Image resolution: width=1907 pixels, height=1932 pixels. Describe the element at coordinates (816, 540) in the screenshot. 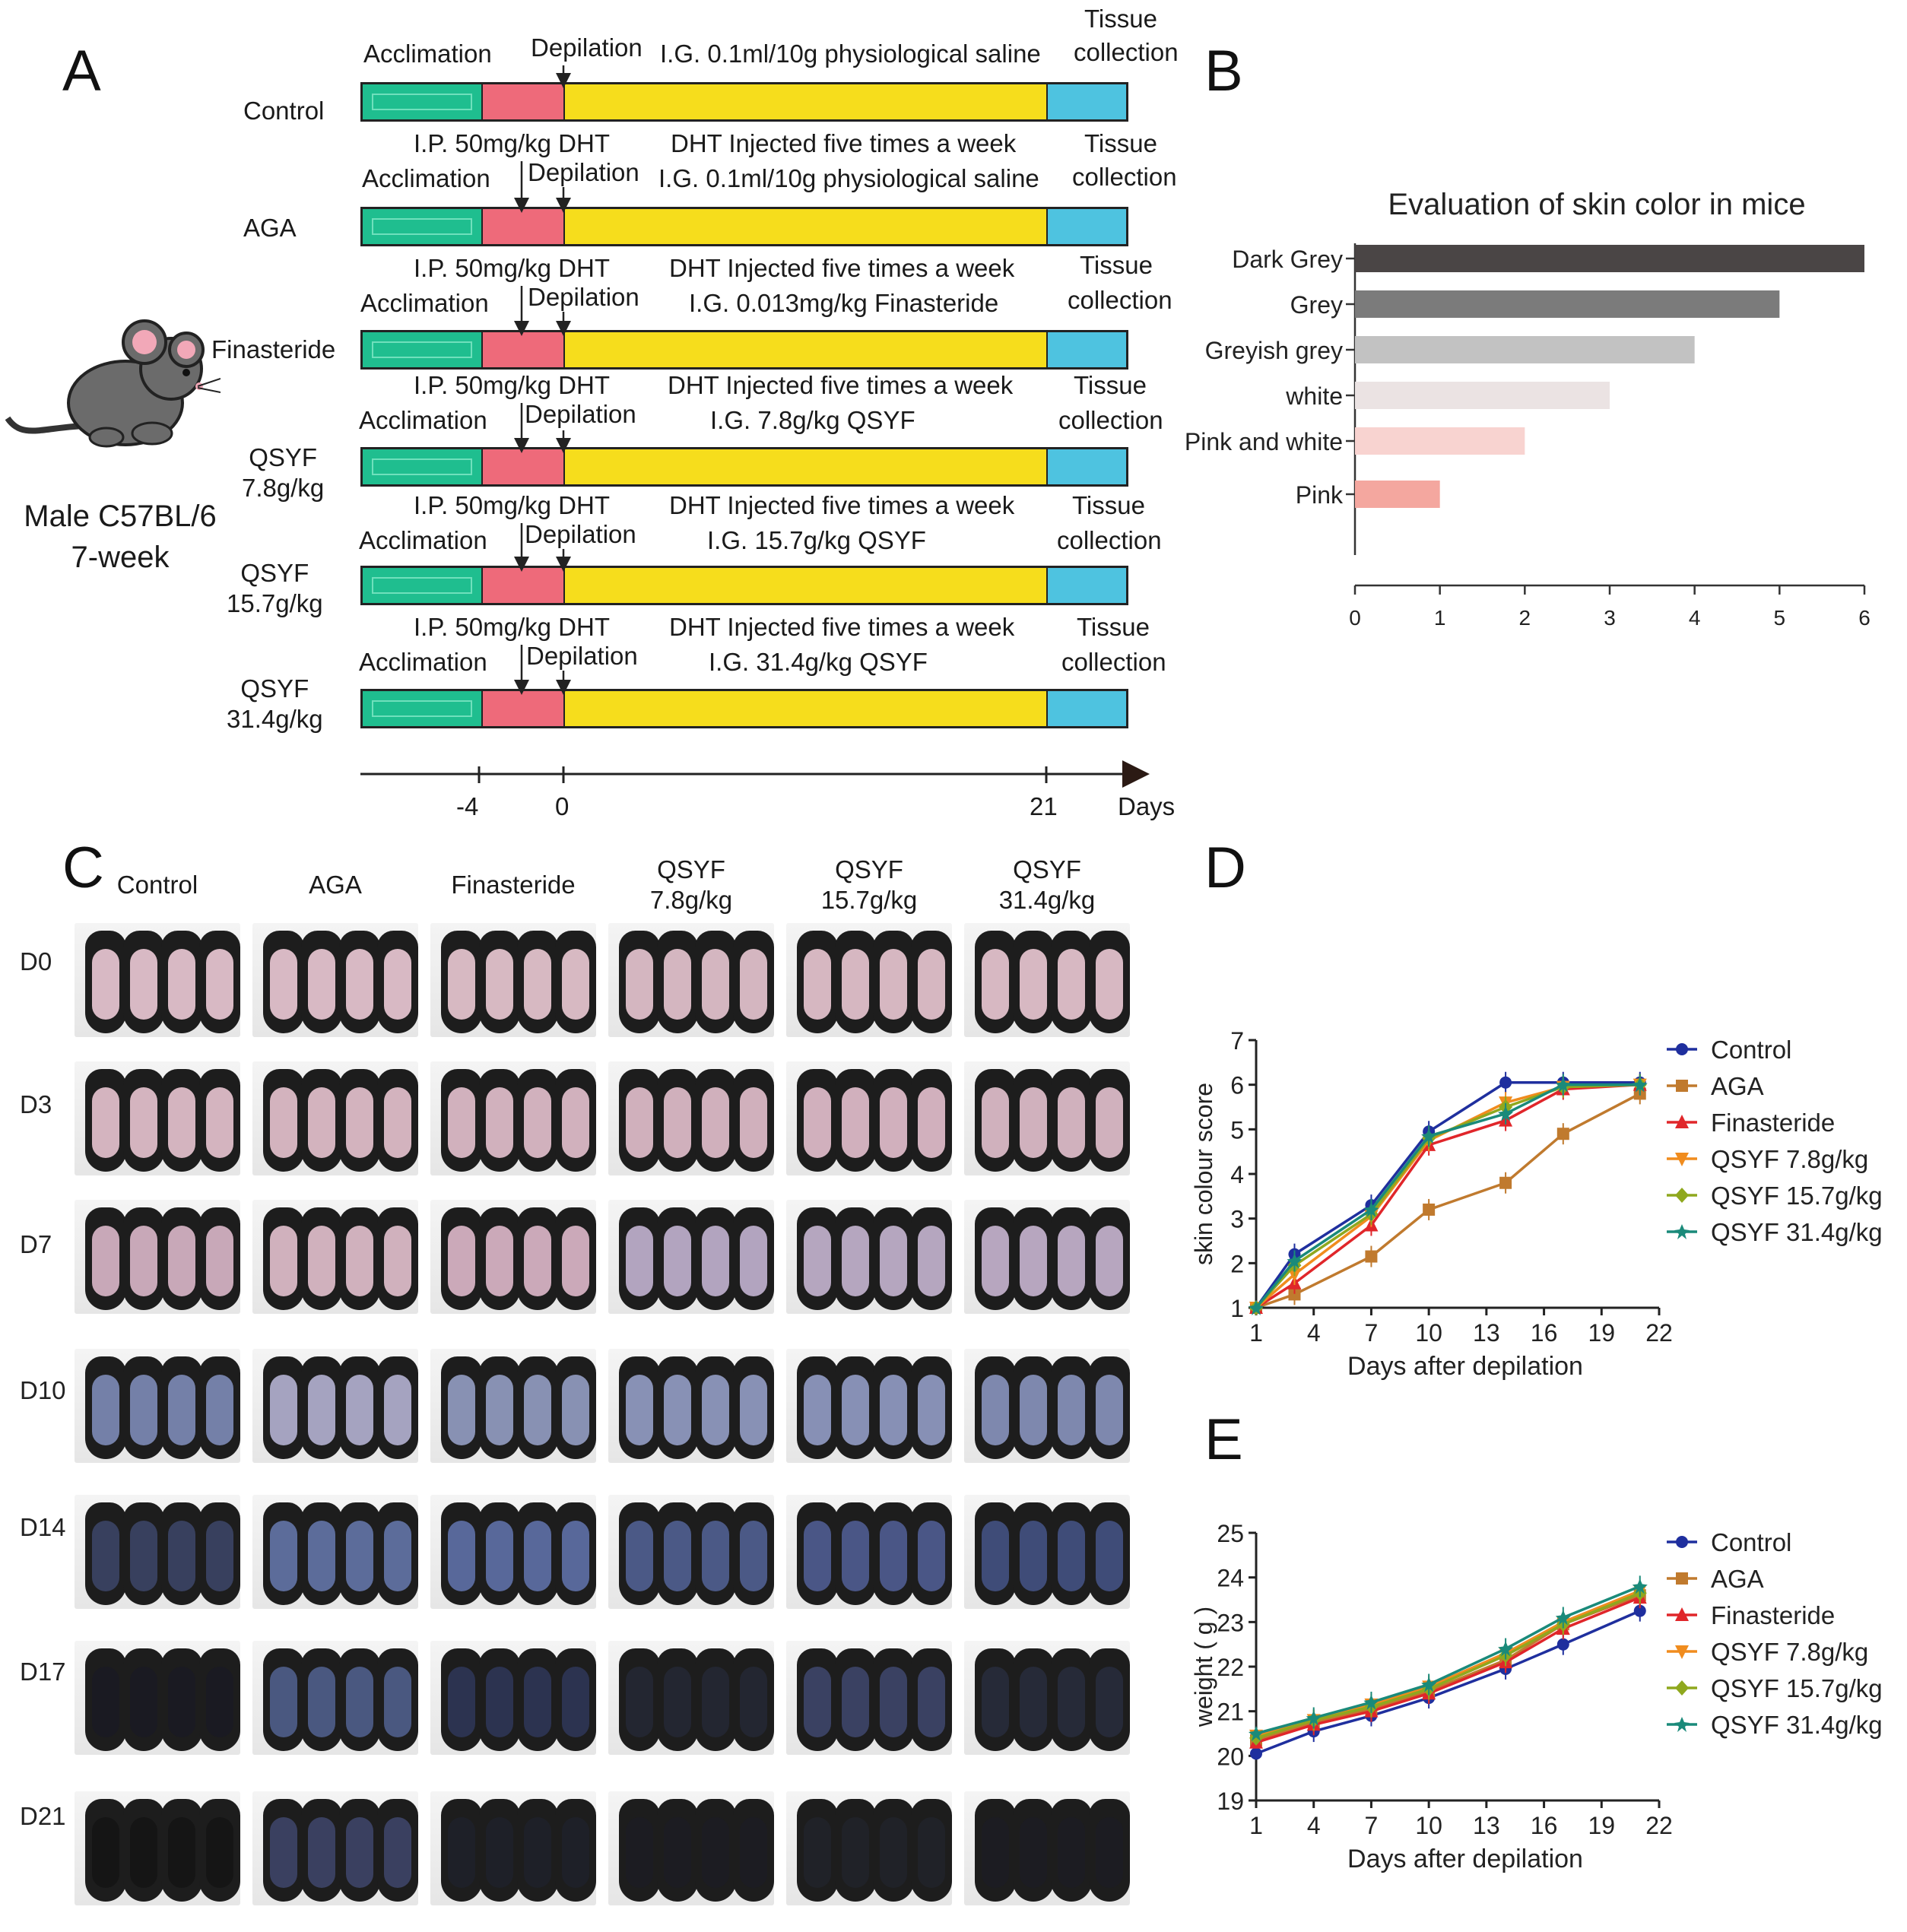

I see `treatment-label: I.G. 15.7g/kg QSYF` at that location.